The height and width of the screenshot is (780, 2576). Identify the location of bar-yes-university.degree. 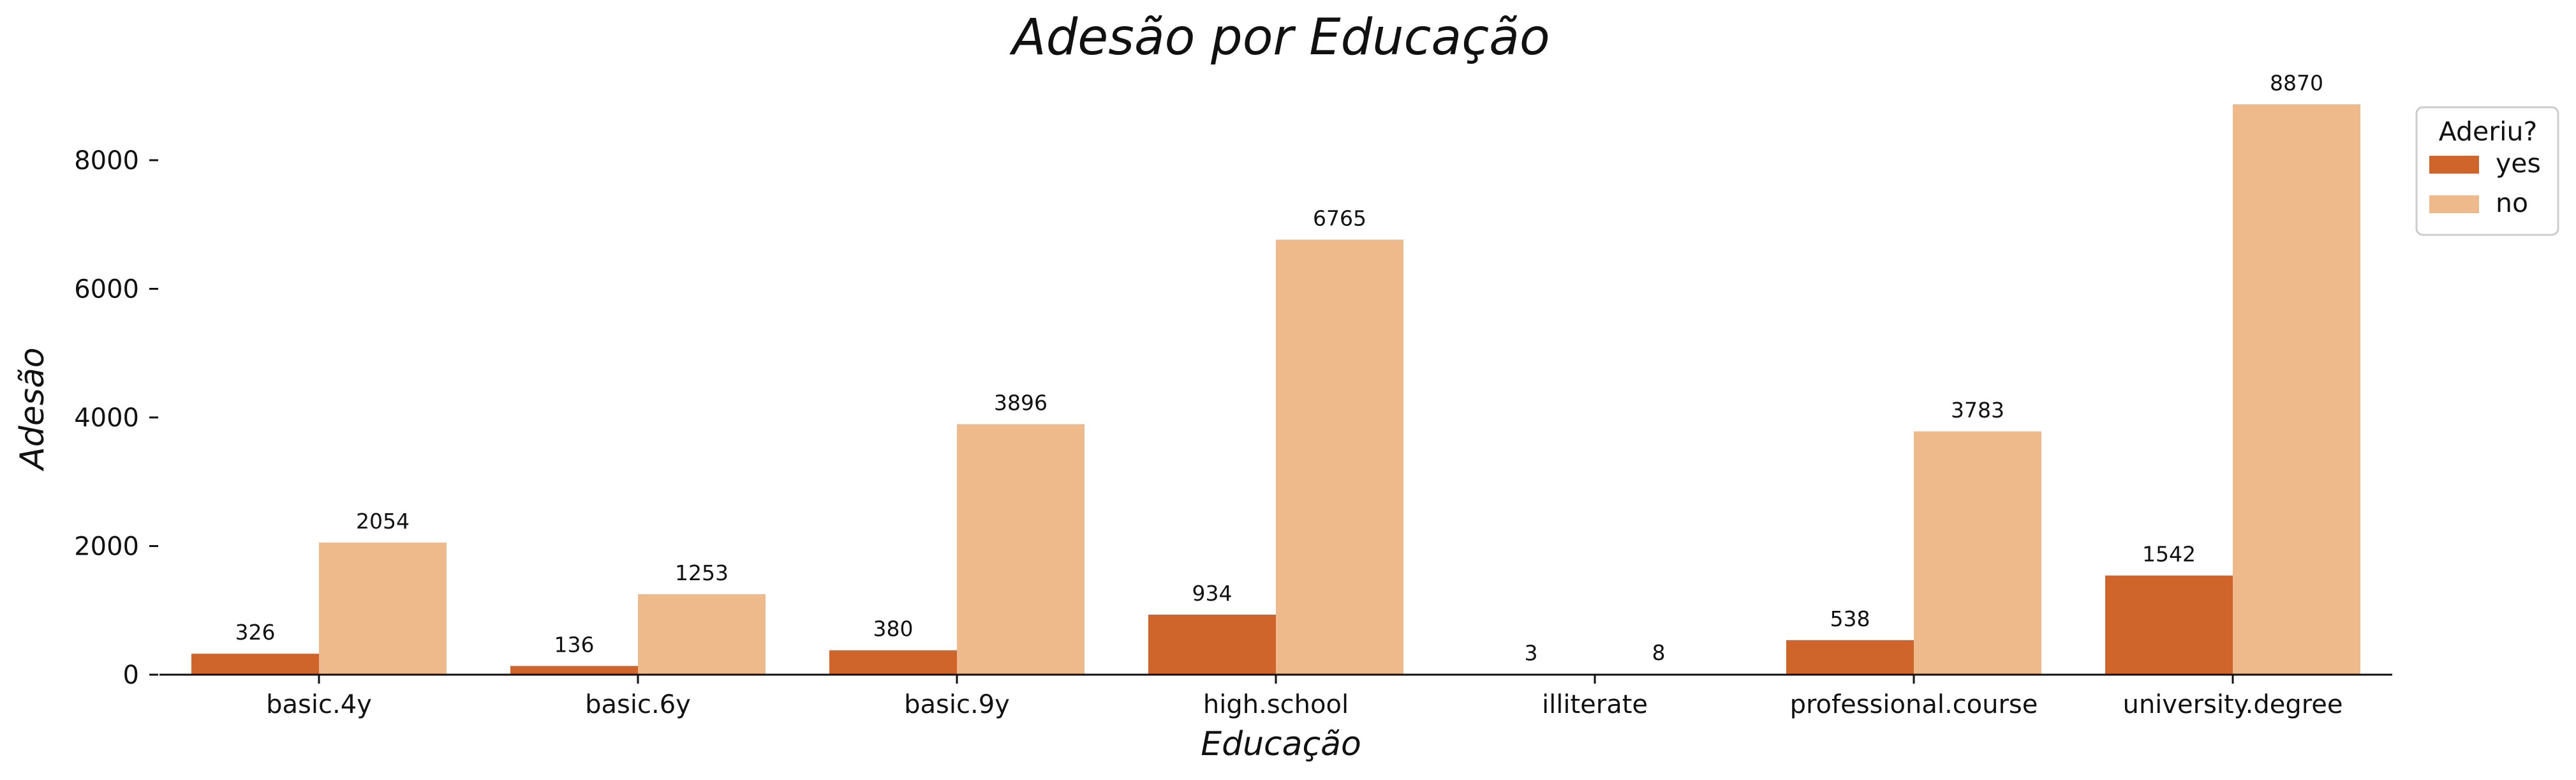
(2169, 625).